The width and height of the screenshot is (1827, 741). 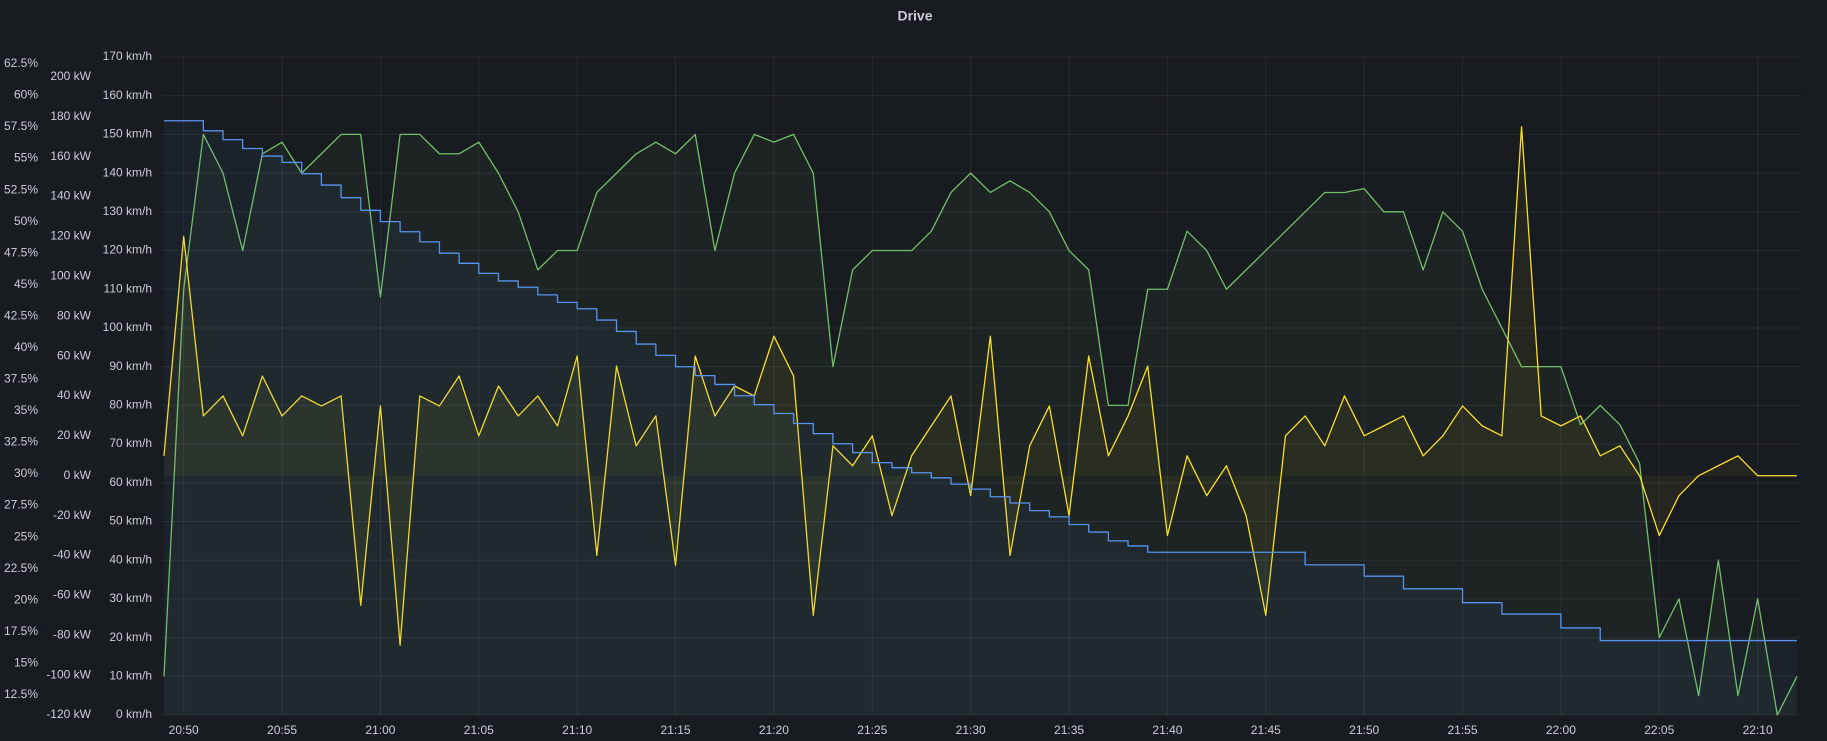 What do you see at coordinates (1266, 730) in the screenshot?
I see `x-tick-label: 21:45` at bounding box center [1266, 730].